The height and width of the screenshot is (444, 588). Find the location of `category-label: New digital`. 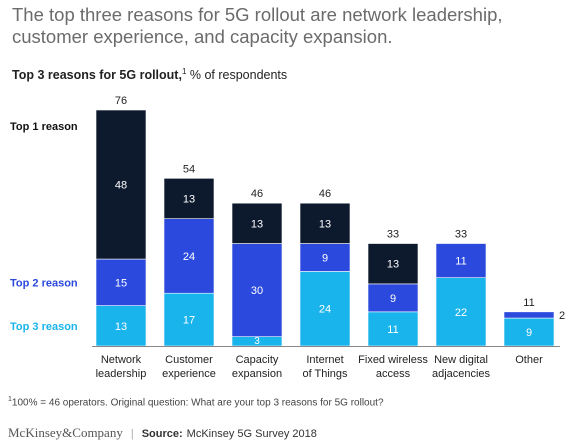

category-label: New digital is located at coordinates (461, 360).